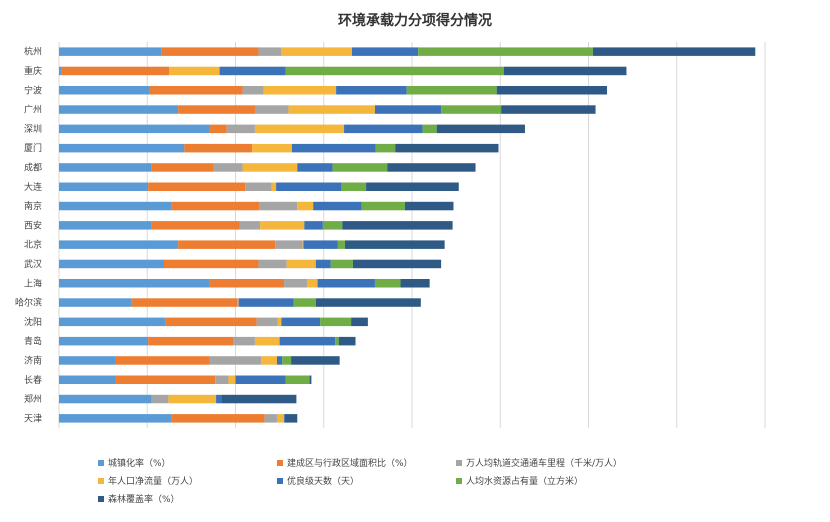 The width and height of the screenshot is (830, 522). What do you see at coordinates (153, 482) in the screenshot?
I see `legend-label: 年人口净流量（万人）` at bounding box center [153, 482].